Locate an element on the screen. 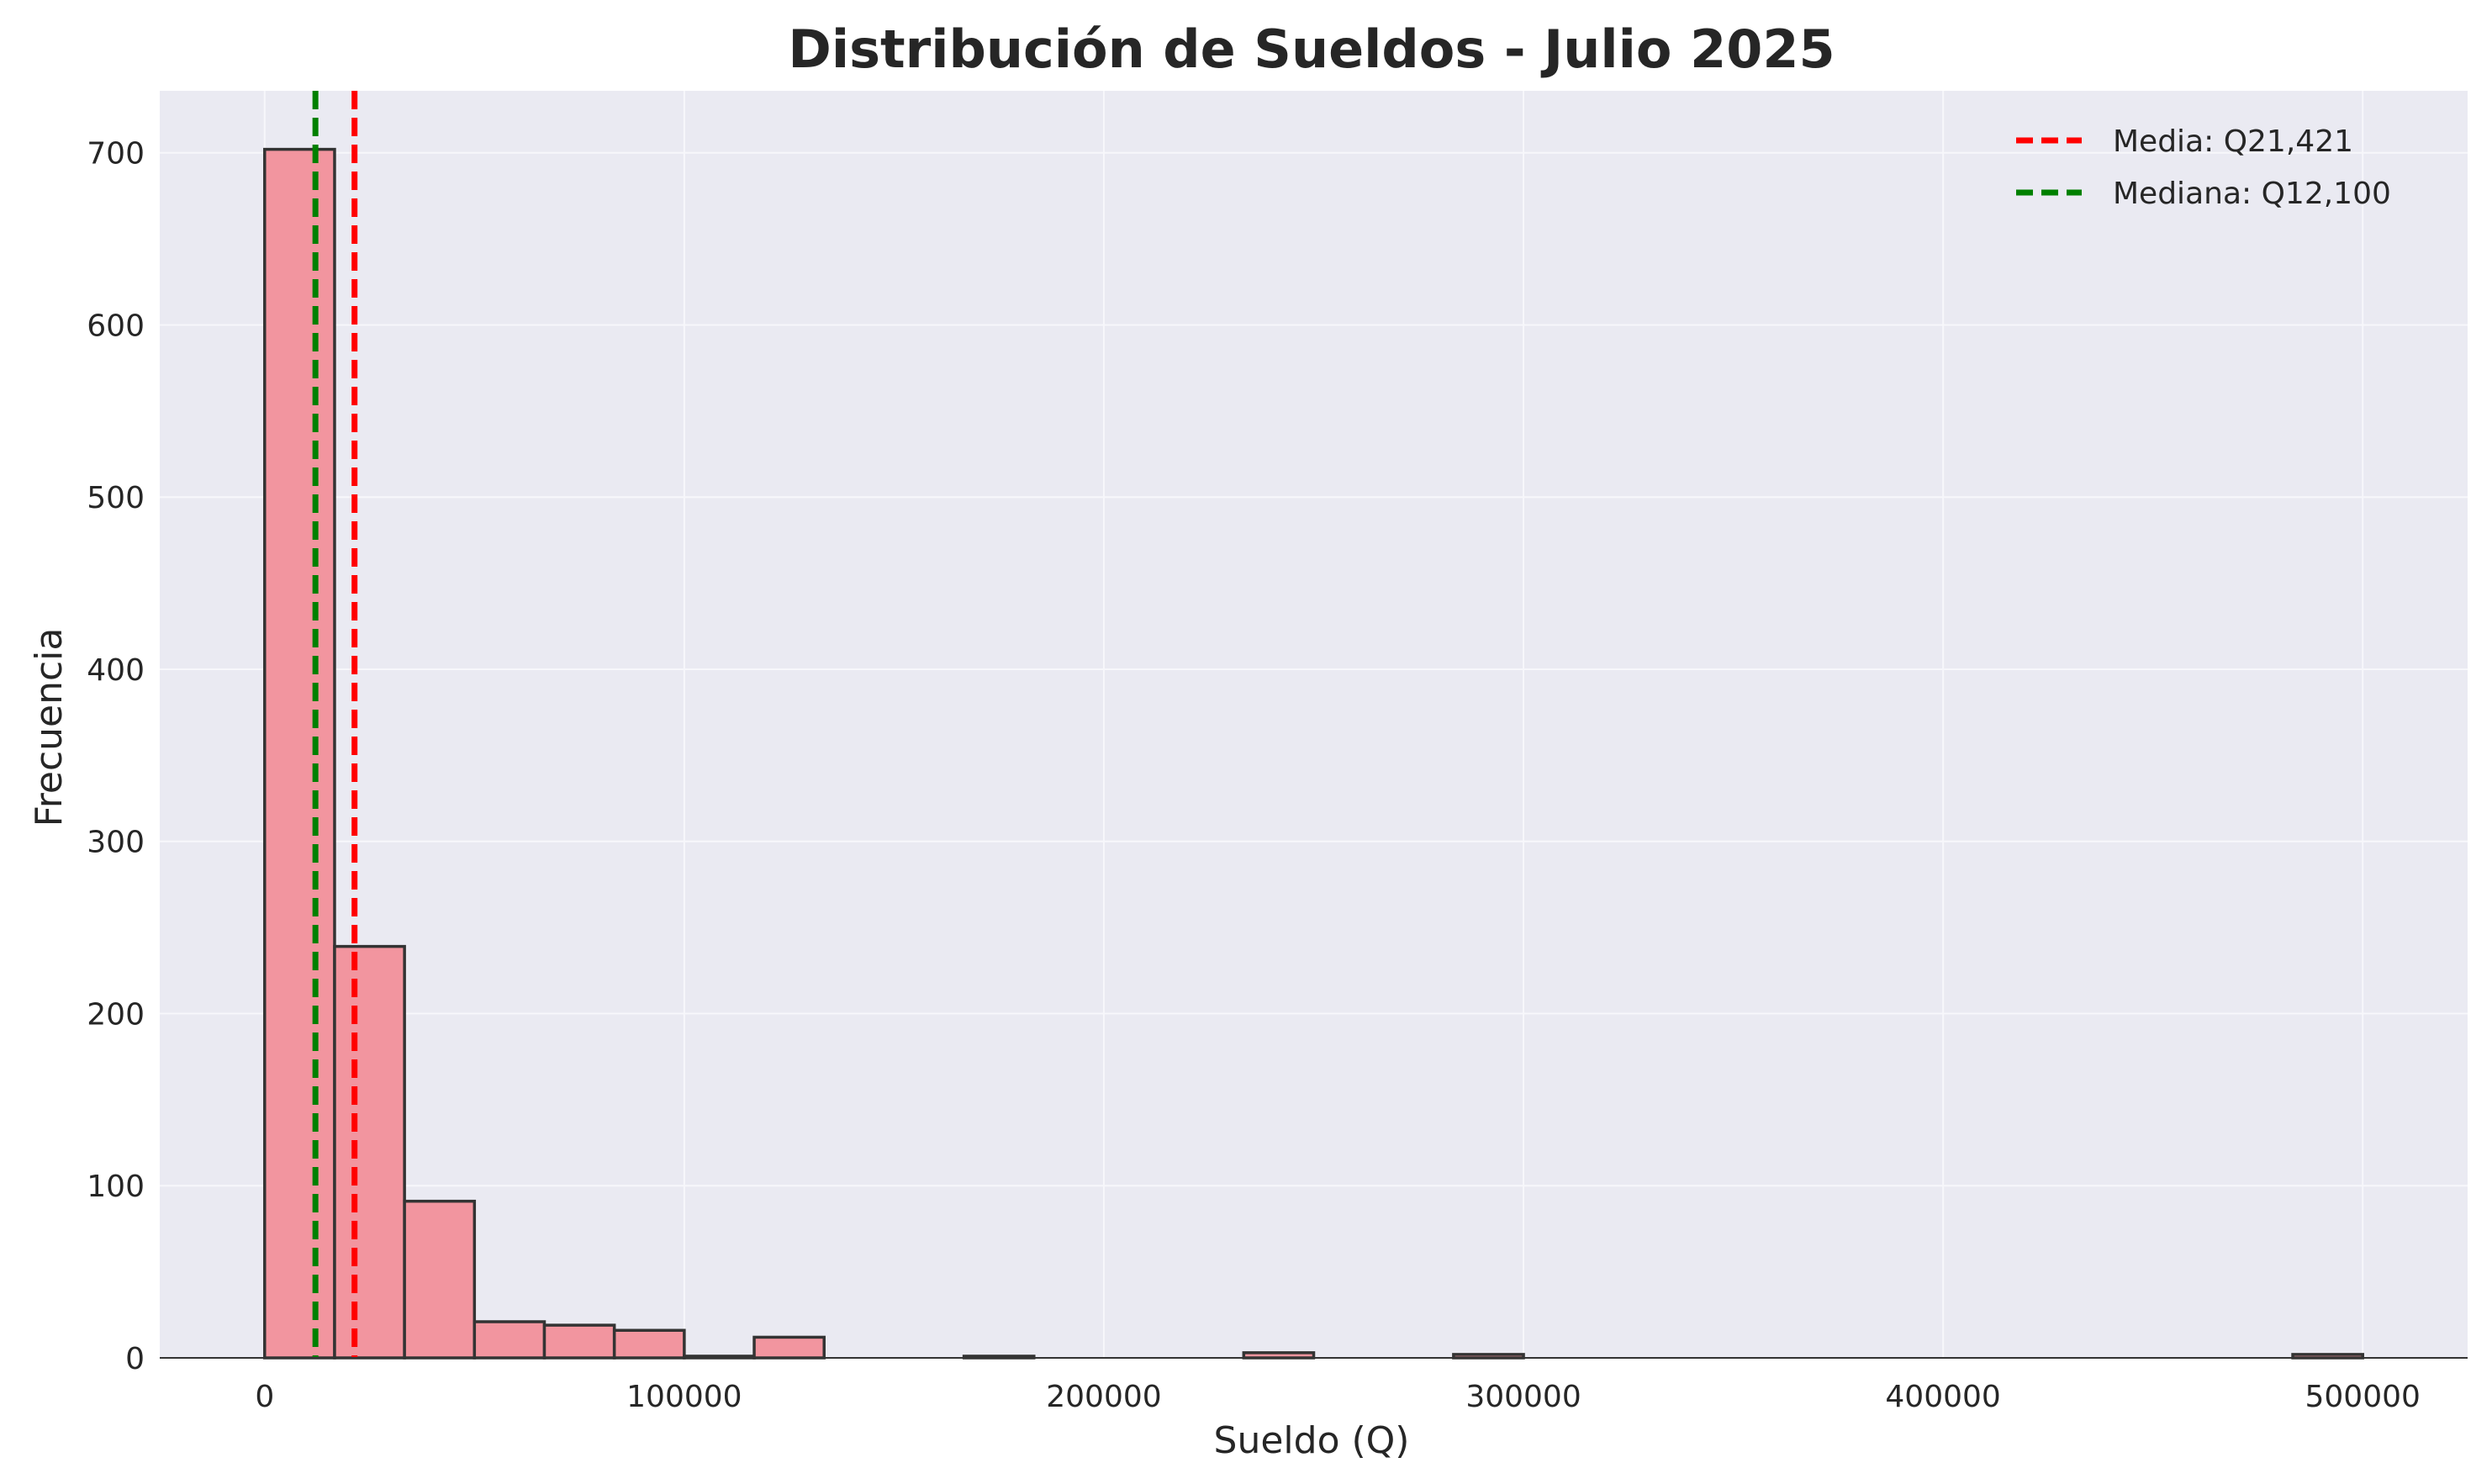  y-axis-label: Frecuencia is located at coordinates (49, 727).